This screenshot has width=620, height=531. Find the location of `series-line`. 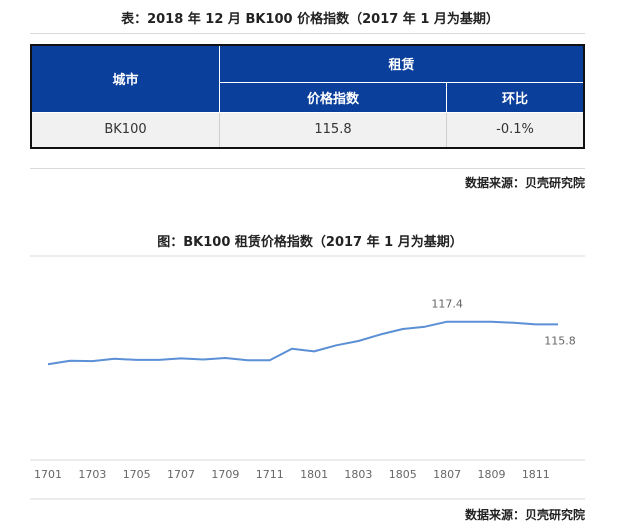

series-line is located at coordinates (302, 343).